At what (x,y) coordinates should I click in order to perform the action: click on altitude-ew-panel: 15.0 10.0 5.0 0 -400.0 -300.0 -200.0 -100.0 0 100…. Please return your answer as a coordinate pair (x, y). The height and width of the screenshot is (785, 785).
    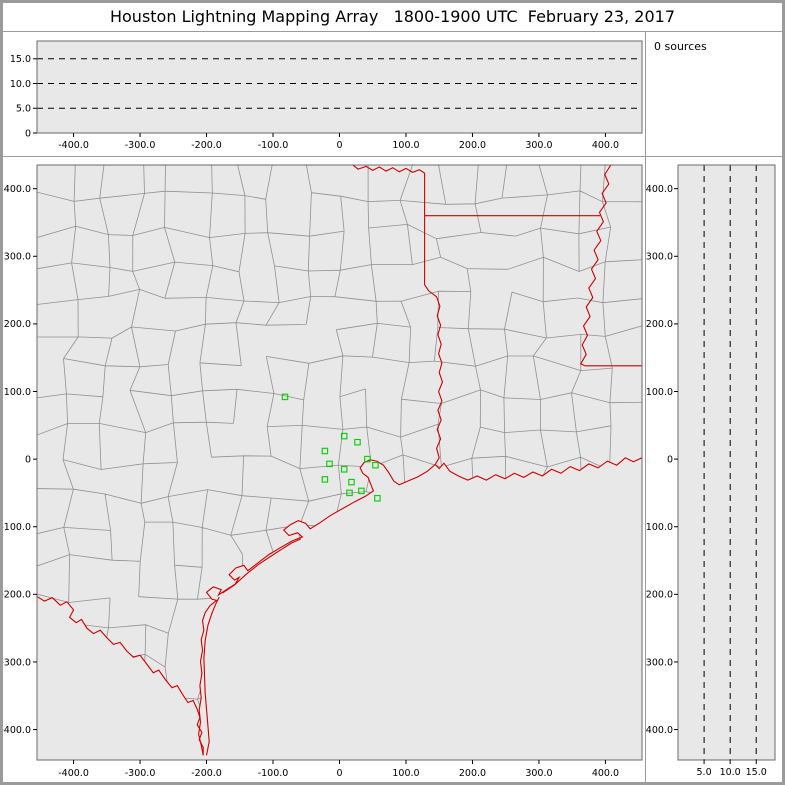
    Looking at the image, I should click on (324, 94).